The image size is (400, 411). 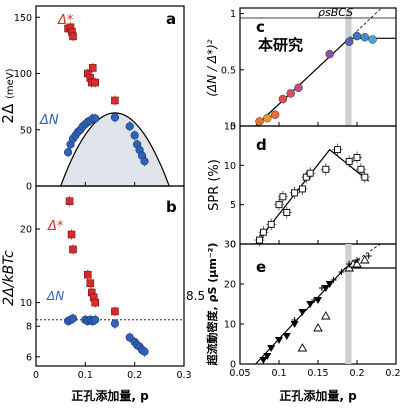 What do you see at coordinates (36, 375) in the screenshot?
I see `x-tick-label: 0` at bounding box center [36, 375].